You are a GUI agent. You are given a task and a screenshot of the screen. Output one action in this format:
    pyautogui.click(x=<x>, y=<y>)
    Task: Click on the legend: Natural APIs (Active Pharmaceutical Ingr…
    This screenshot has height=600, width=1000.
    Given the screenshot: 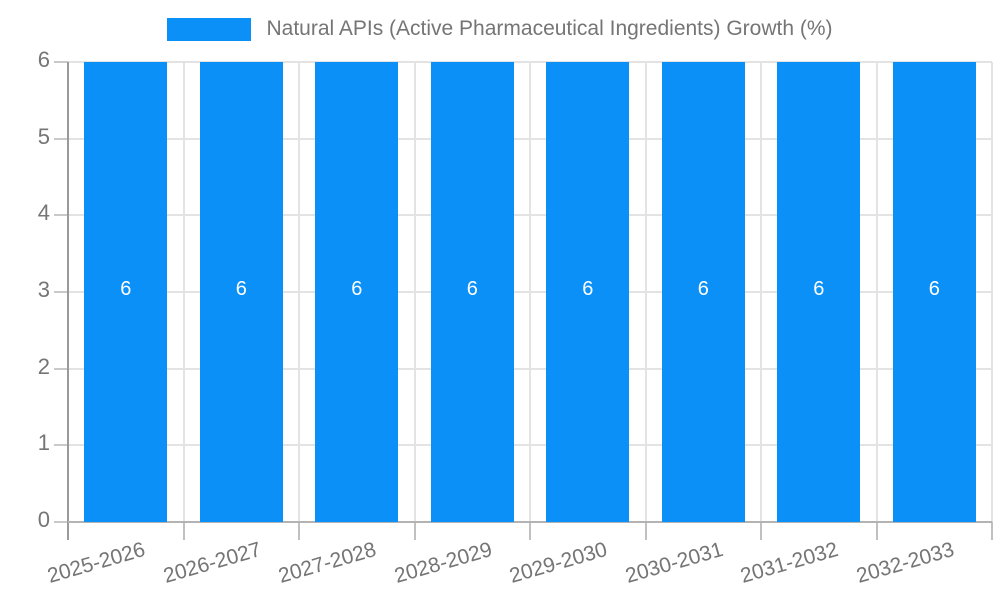 What is the action you would take?
    pyautogui.click(x=500, y=29)
    